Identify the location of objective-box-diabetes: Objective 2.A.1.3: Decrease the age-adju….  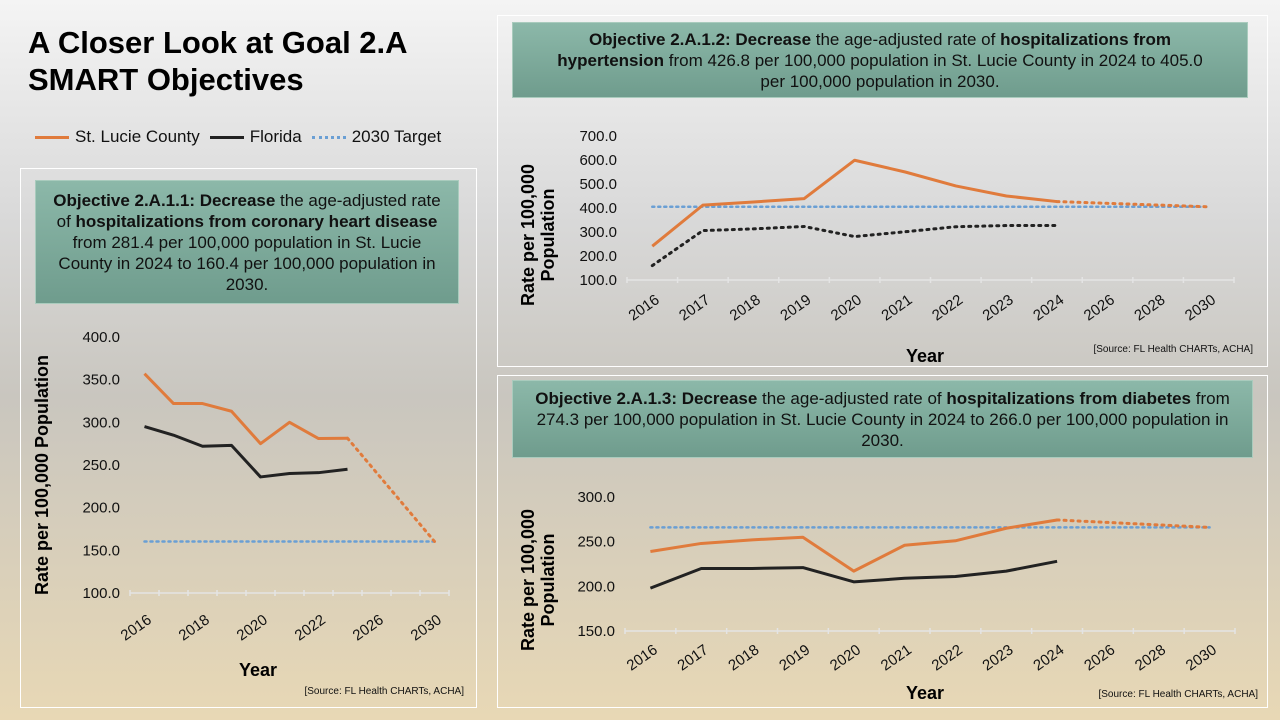
(882, 419).